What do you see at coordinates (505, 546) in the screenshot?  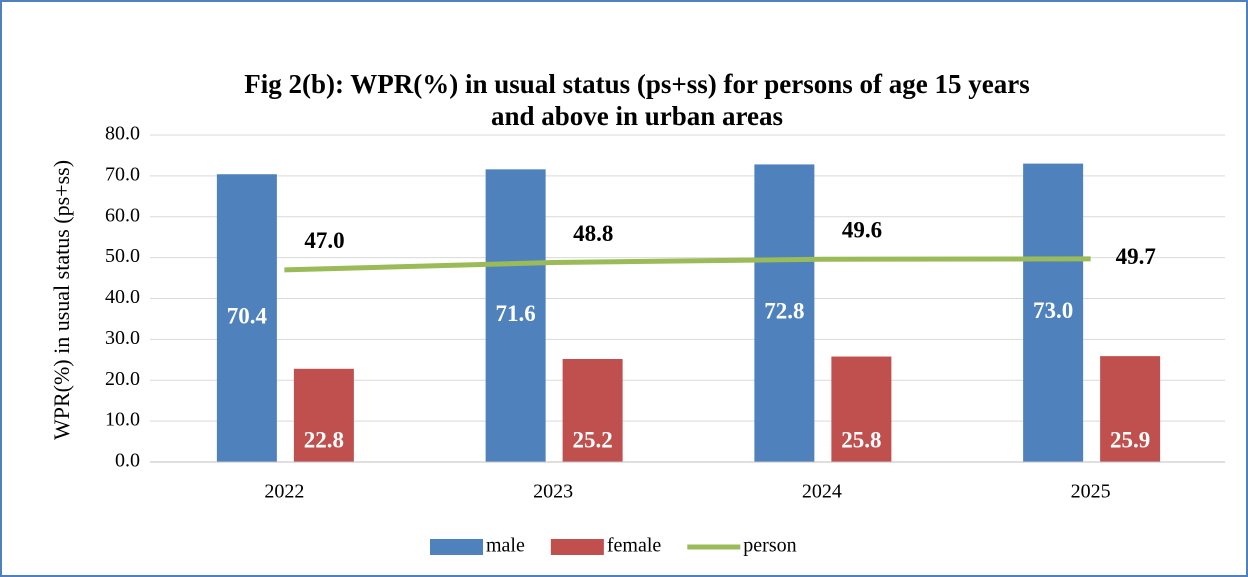 I see `legend-label: male` at bounding box center [505, 546].